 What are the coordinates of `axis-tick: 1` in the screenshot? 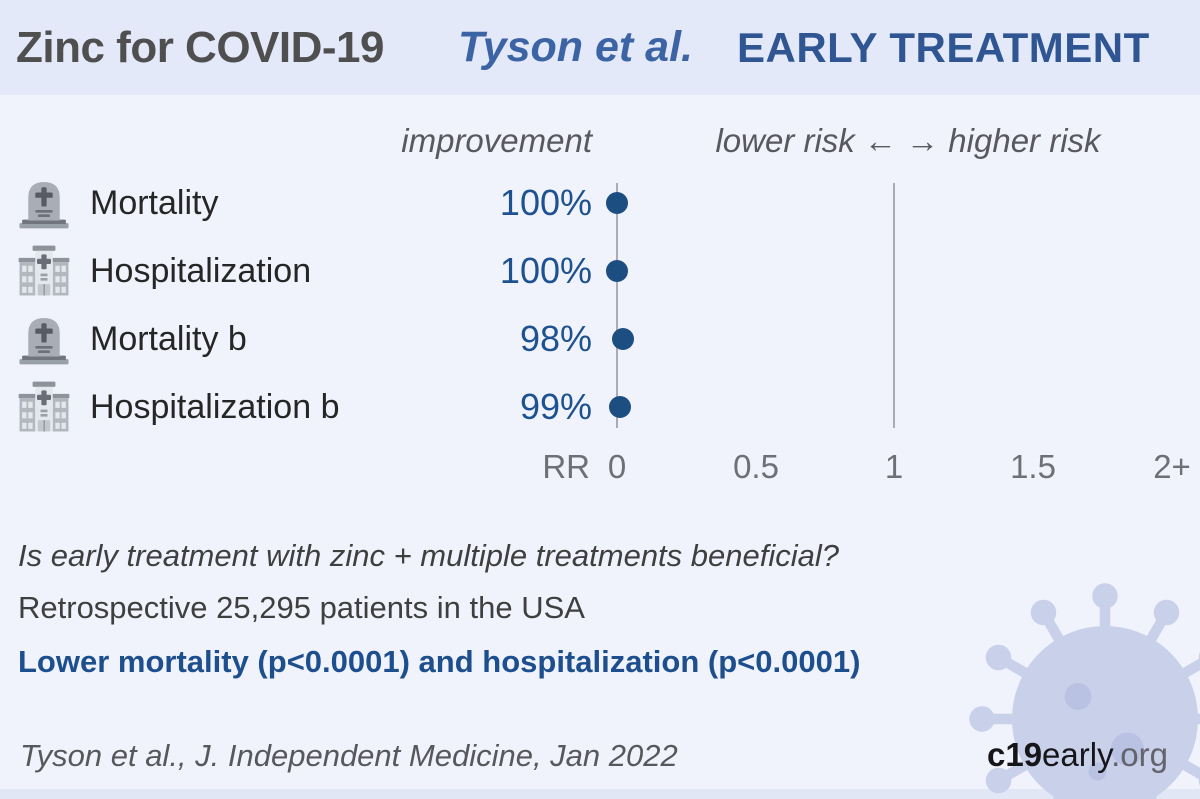 It's located at (894, 466).